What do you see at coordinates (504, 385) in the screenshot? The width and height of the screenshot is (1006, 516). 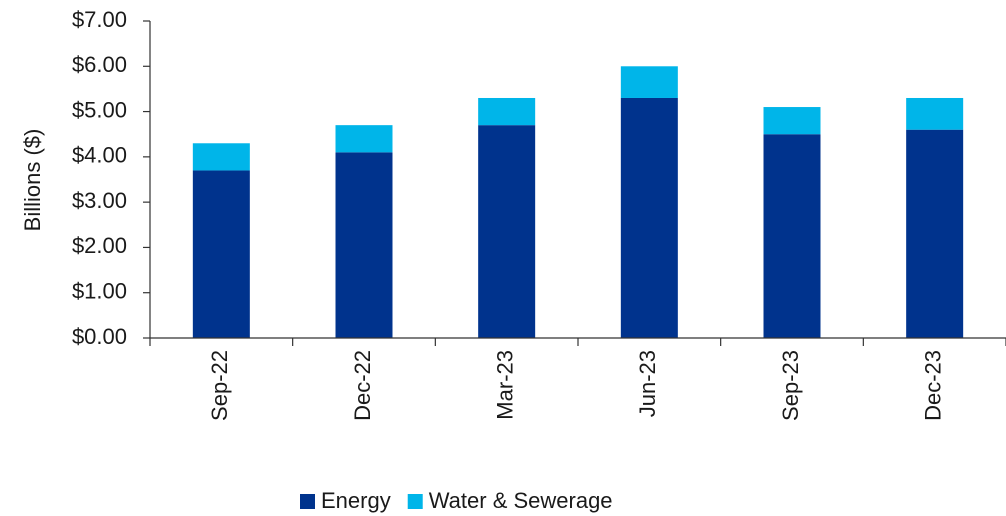 I see `x-tick-label: Mar-23` at bounding box center [504, 385].